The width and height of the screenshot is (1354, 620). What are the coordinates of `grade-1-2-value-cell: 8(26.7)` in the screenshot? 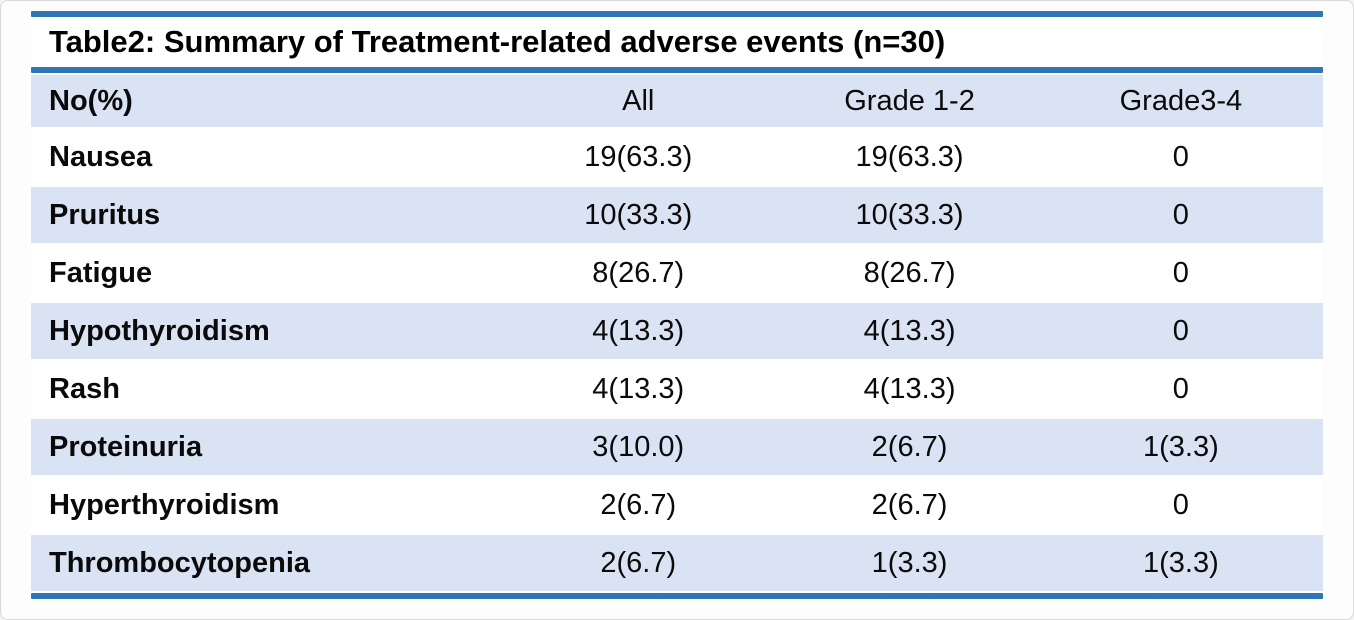 It's located at (909, 273).